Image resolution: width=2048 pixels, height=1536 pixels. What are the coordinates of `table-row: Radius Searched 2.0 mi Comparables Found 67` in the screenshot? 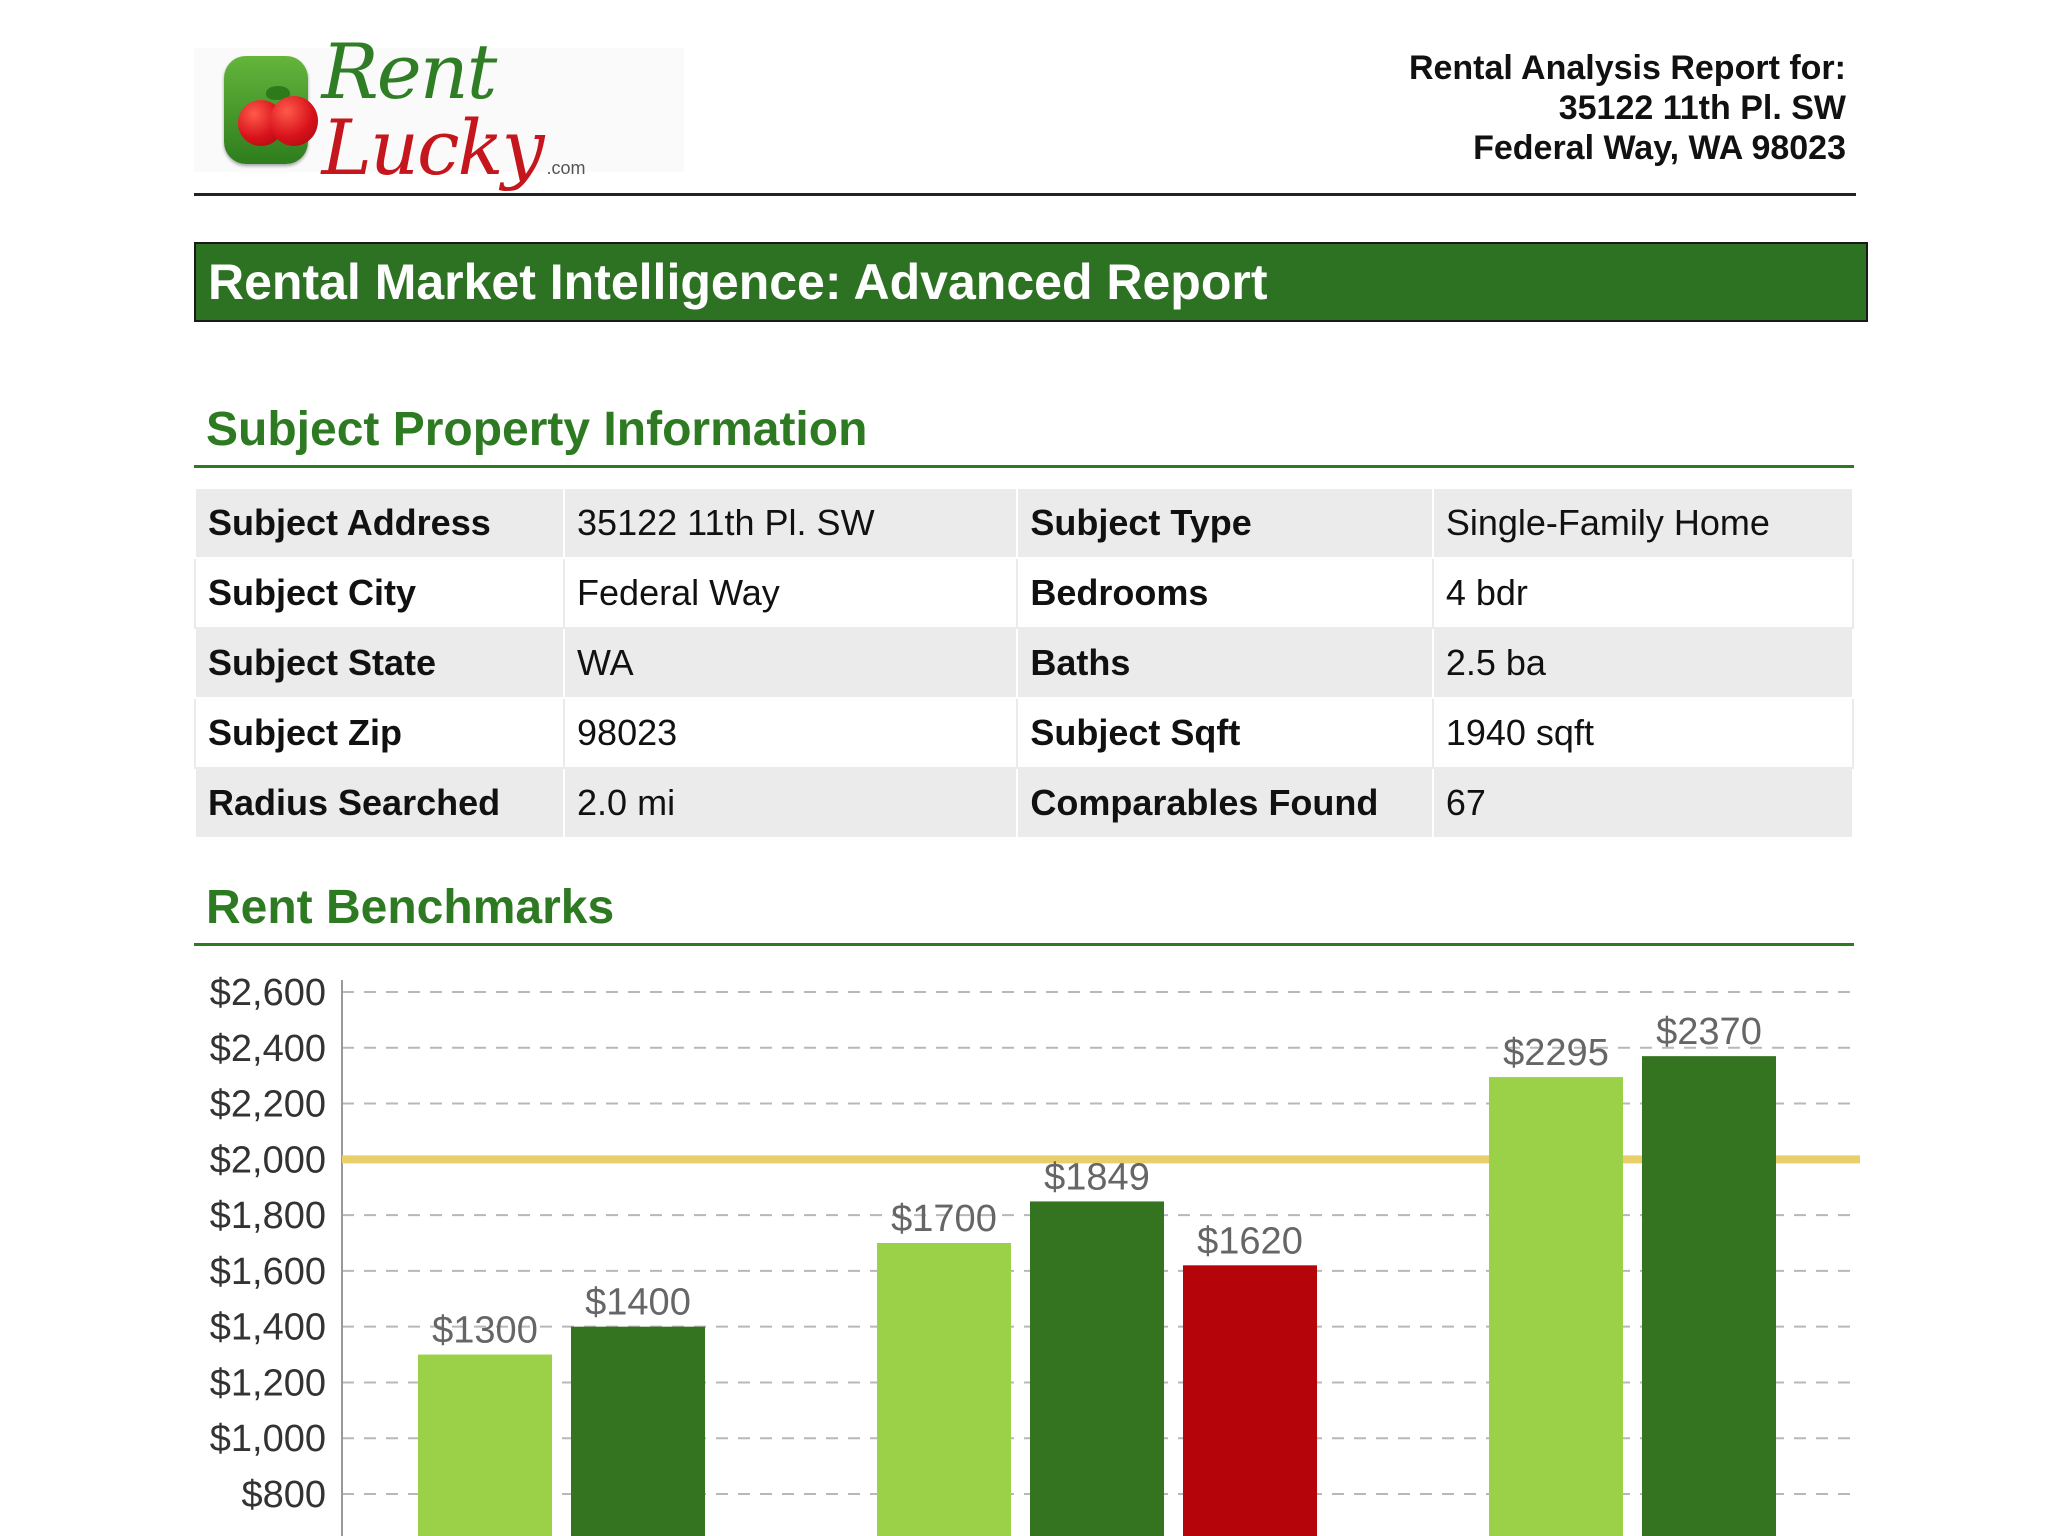 It's located at (1024, 803).